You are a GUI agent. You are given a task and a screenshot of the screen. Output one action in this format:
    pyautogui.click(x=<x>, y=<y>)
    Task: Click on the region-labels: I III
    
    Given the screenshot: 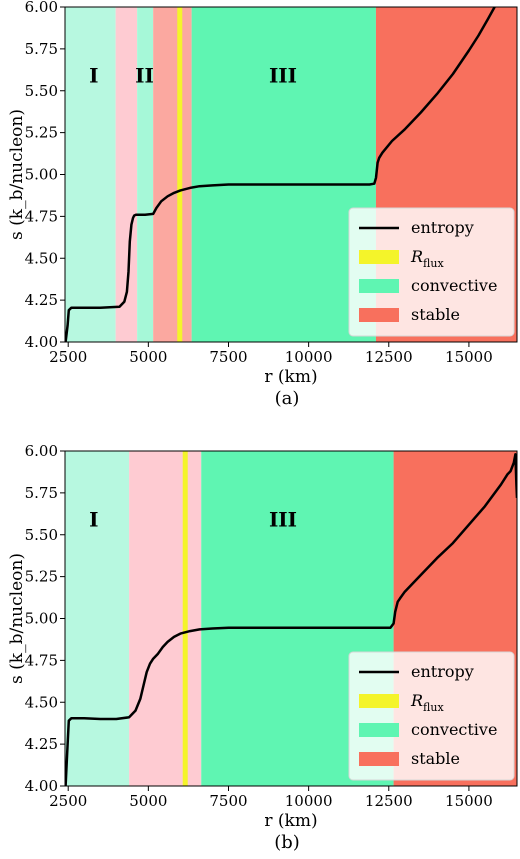 What is the action you would take?
    pyautogui.click(x=193, y=519)
    